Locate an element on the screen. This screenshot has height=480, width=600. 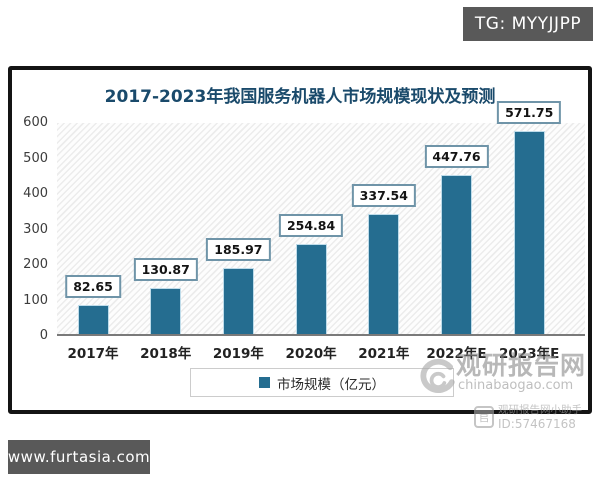
telegram-contact-text: TG: MYYJJPP is located at coordinates (528, 24).